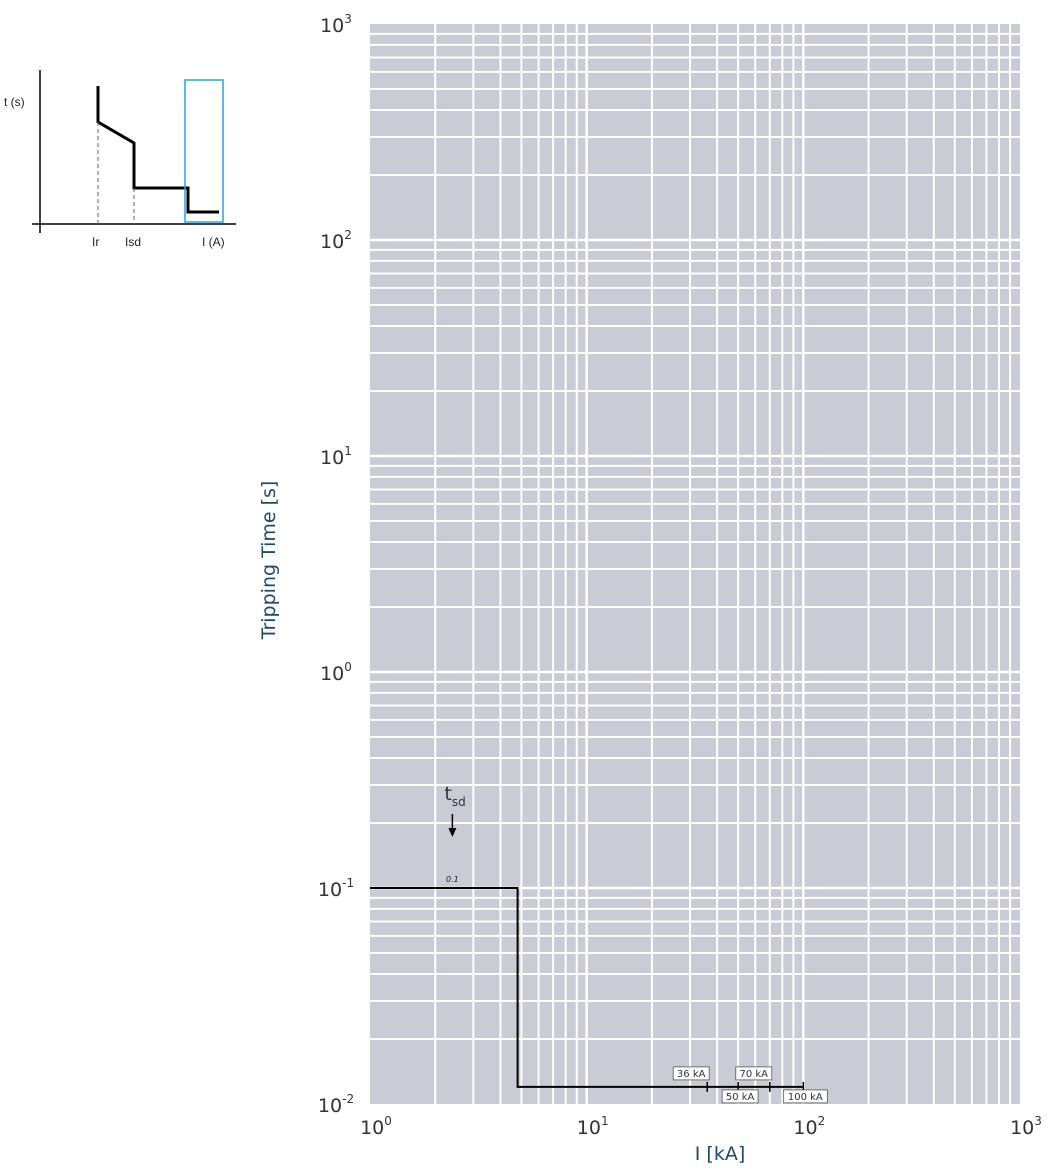 The width and height of the screenshot is (1049, 1170). I want to click on y-tick-label: 10⁻², so click(336, 1104).